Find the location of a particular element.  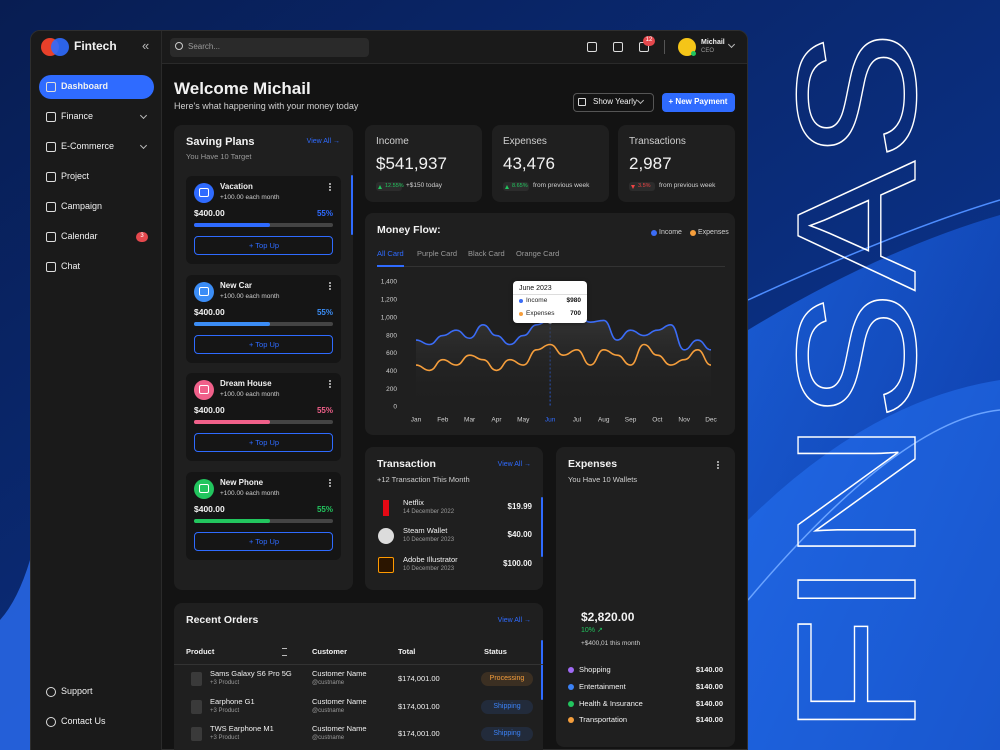

new-payment-button is located at coordinates (698, 102).